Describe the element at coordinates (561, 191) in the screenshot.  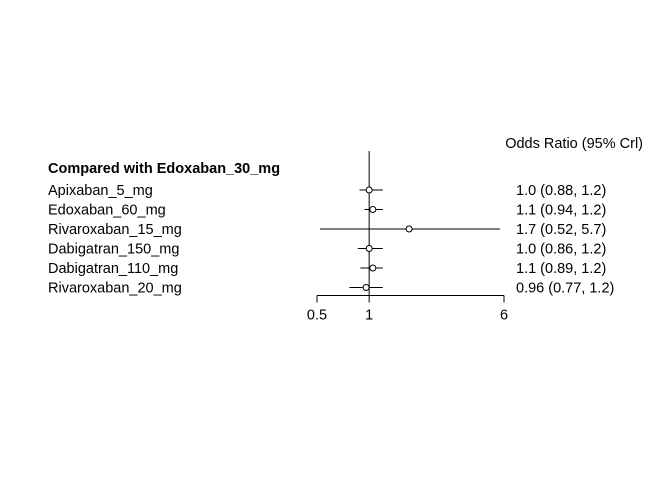
I see `row-estimate-text: 1.0 (0.88, 1.2)` at that location.